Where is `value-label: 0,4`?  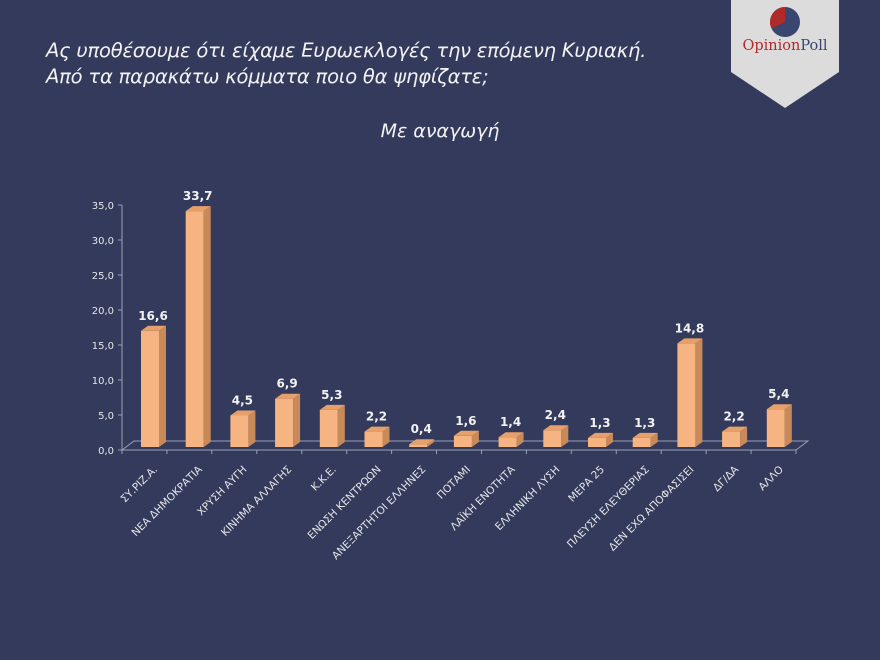 value-label: 0,4 is located at coordinates (421, 429).